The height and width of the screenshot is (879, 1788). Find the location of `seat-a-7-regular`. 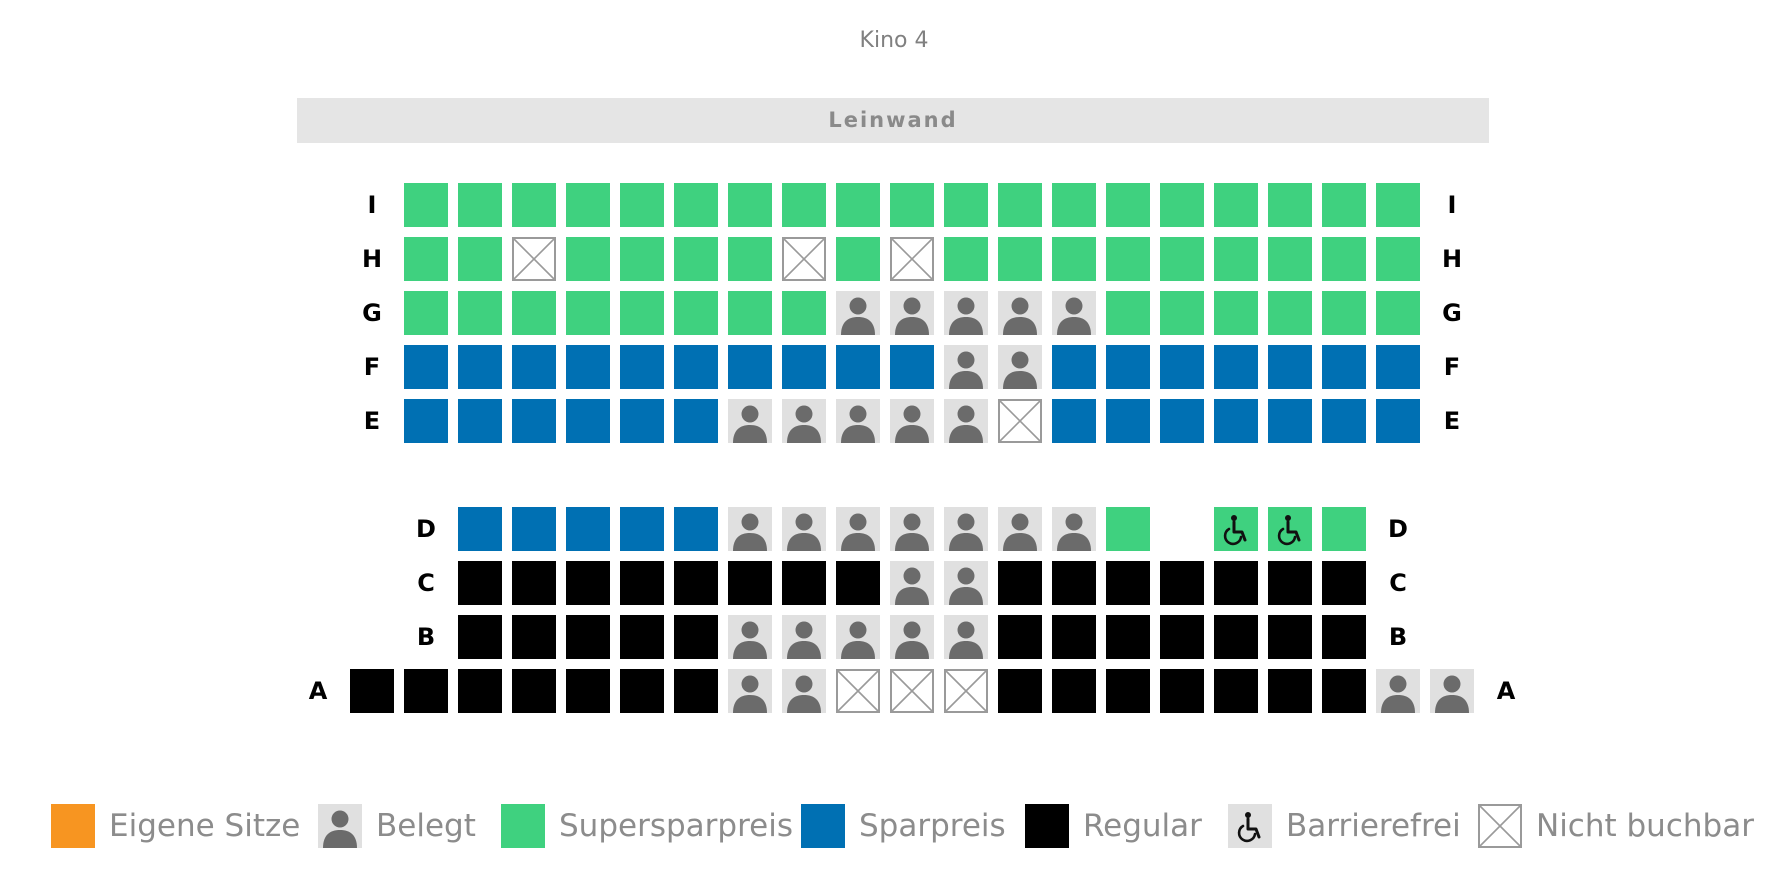

seat-a-7-regular is located at coordinates (696, 691).